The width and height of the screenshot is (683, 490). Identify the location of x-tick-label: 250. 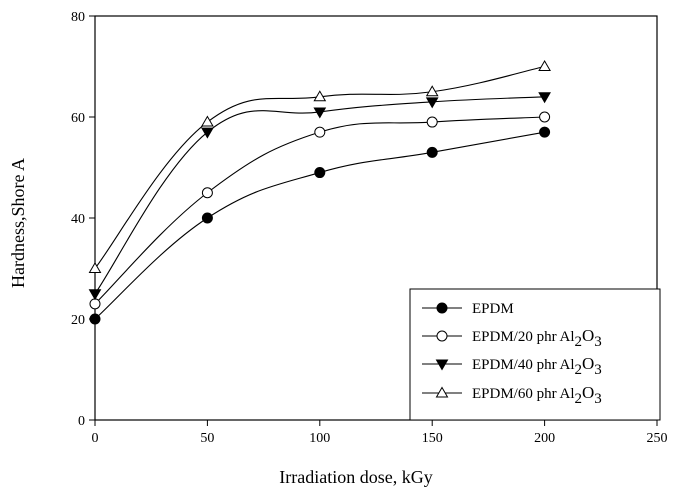
(657, 438).